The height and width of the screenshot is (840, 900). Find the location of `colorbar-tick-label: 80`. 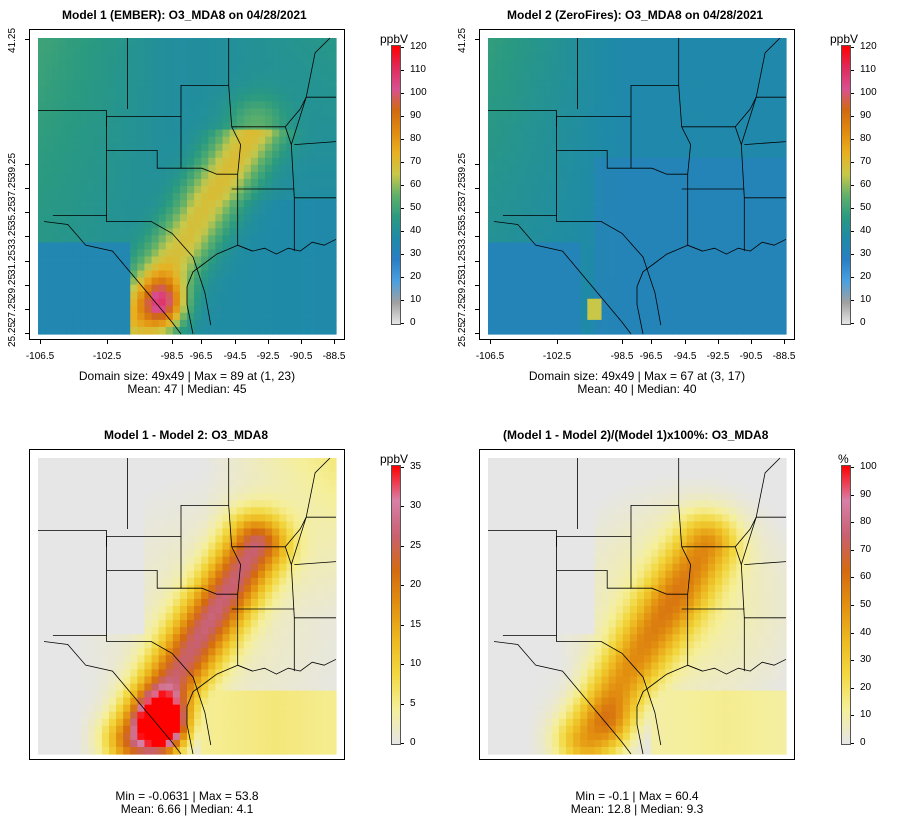

colorbar-tick-label: 80 is located at coordinates (866, 522).